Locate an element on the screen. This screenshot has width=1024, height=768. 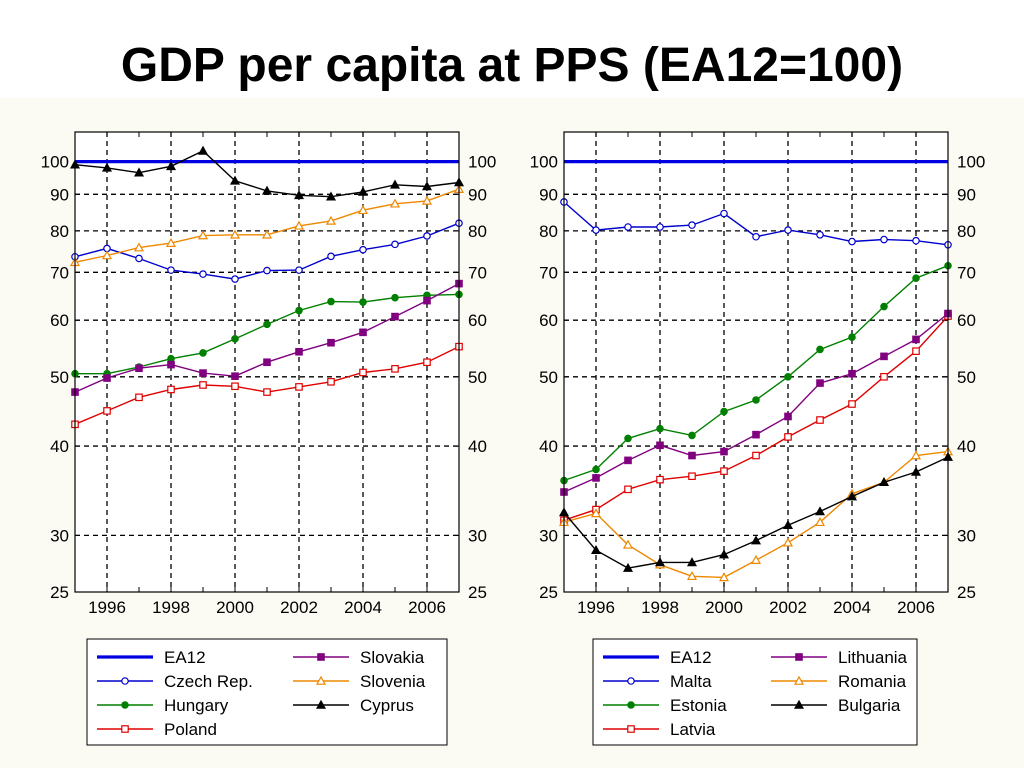
legend-item: Slovakia is located at coordinates (359, 657).